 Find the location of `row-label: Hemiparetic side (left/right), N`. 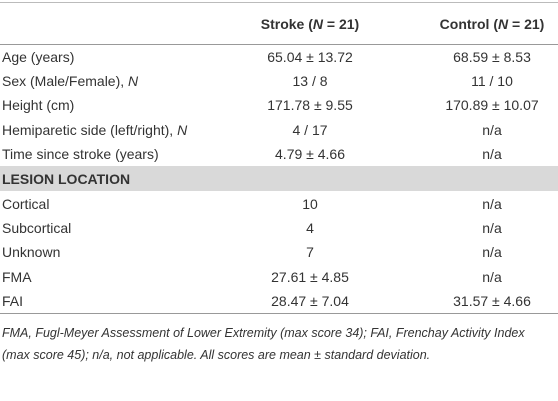

row-label: Hemiparetic side (left/right), N is located at coordinates (114, 130).